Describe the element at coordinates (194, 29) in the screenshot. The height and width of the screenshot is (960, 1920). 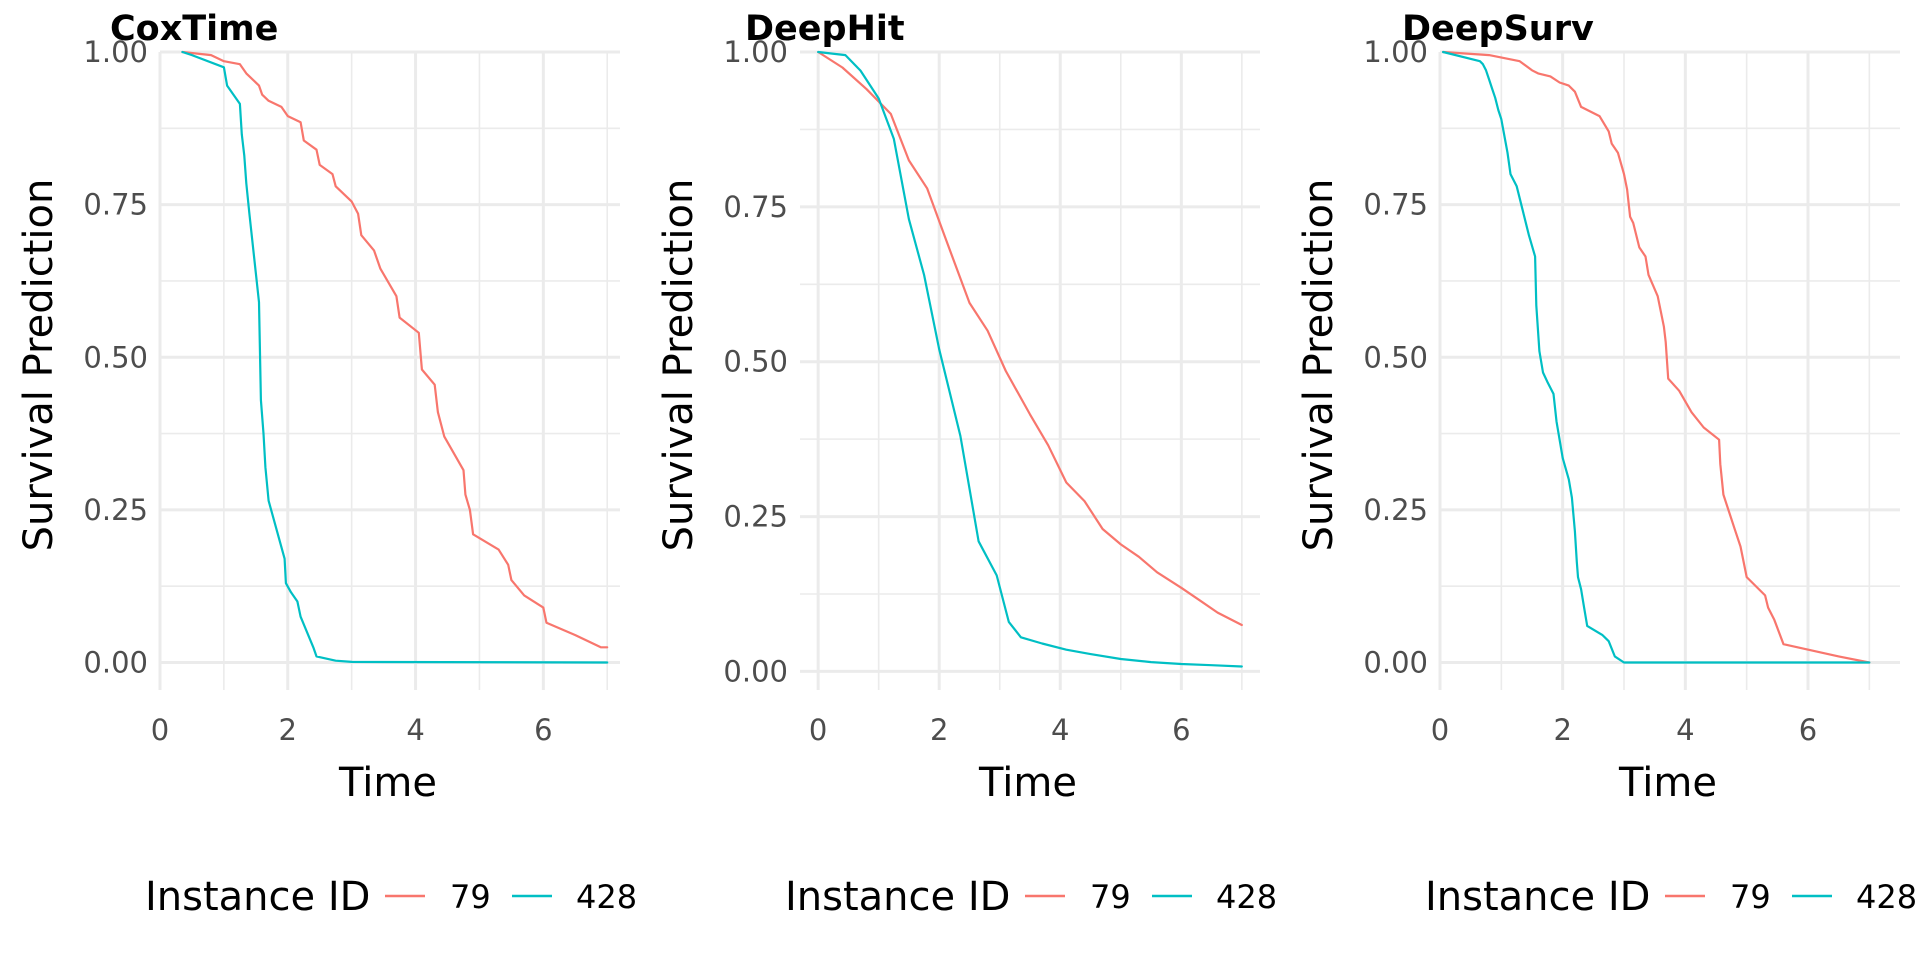
I see `panel-title: CoxTime` at that location.